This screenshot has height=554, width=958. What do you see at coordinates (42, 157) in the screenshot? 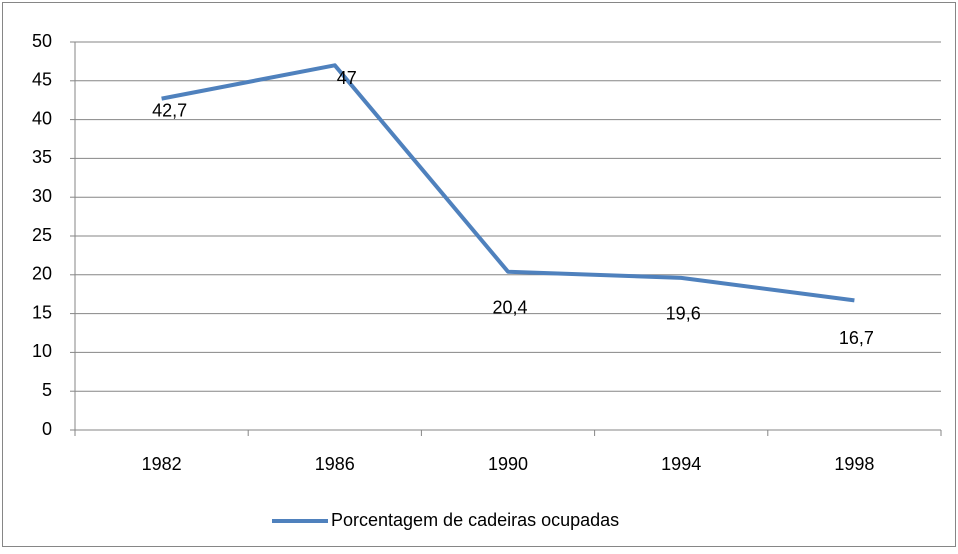
I see `y-tick-label: 35` at bounding box center [42, 157].